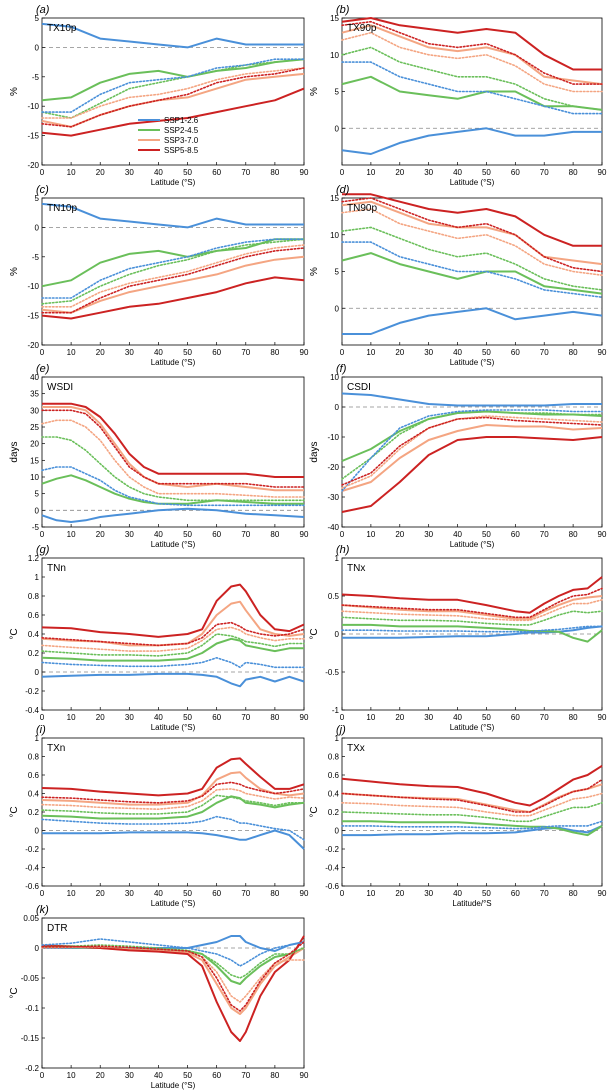 The height and width of the screenshot is (1092, 607). I want to click on panel-letter: (i), so click(41, 730).